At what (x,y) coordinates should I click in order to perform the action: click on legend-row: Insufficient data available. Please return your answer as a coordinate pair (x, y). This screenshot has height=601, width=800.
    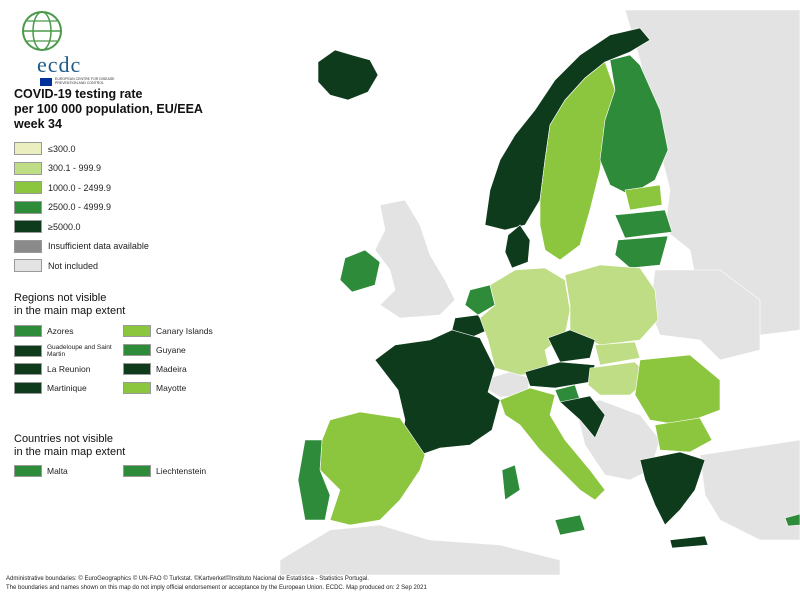
    Looking at the image, I should click on (81, 247).